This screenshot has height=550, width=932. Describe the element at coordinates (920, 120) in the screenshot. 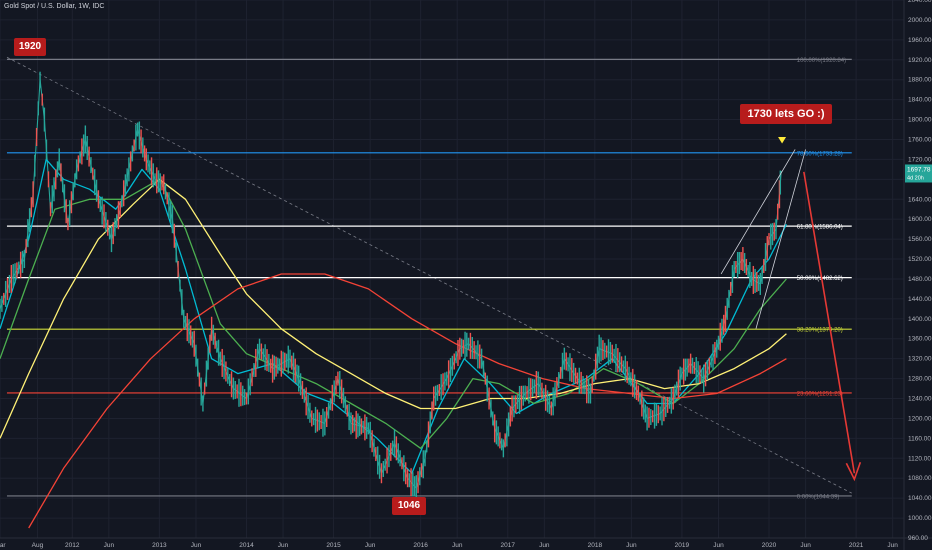

I see `y-tick-label: 1800.00` at that location.